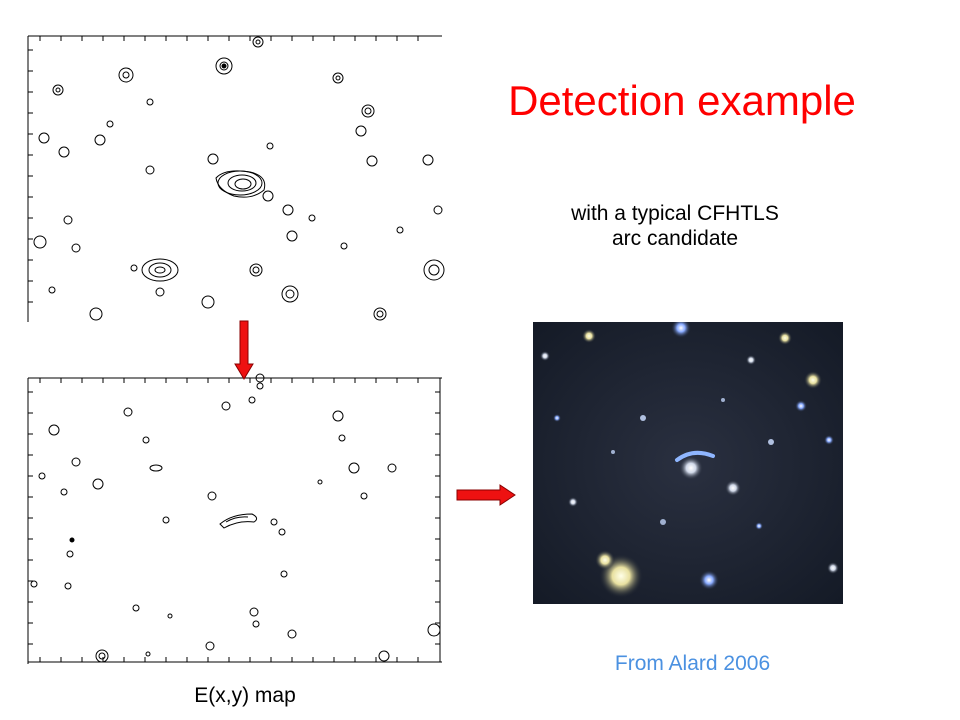 The height and width of the screenshot is (720, 960). What do you see at coordinates (245, 695) in the screenshot?
I see `map-caption: E(x,y) map` at bounding box center [245, 695].